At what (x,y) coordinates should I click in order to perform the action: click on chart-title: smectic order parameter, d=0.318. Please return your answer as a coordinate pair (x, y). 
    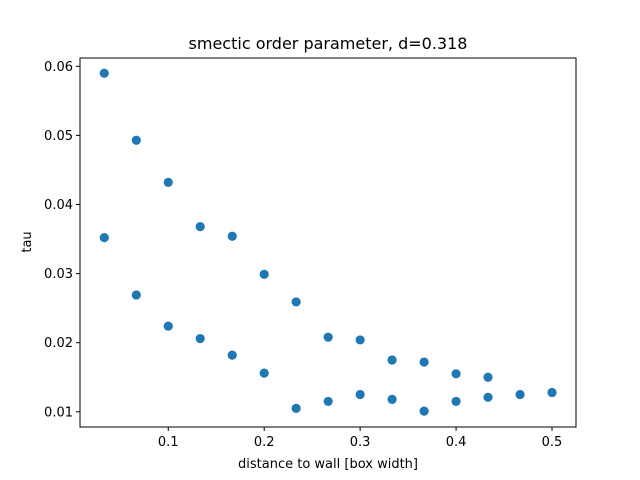
    Looking at the image, I should click on (328, 43).